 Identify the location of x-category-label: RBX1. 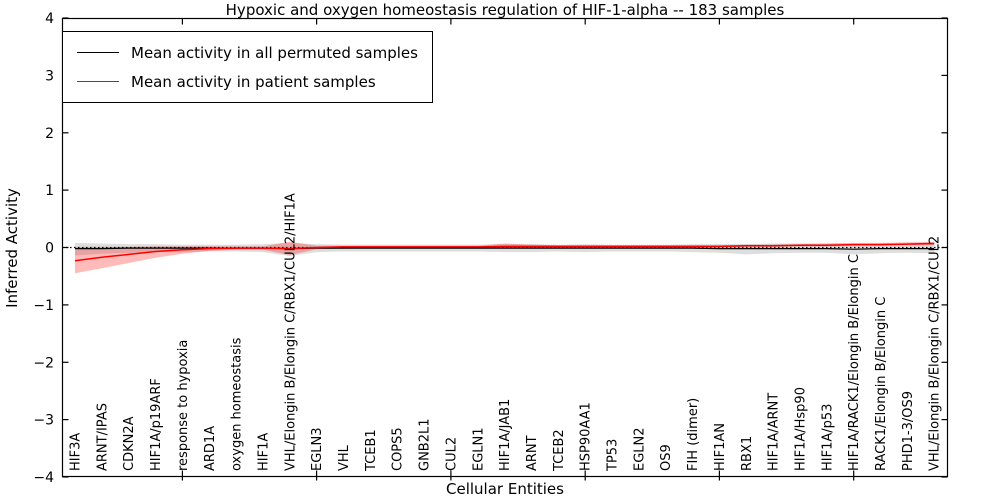
(747, 453).